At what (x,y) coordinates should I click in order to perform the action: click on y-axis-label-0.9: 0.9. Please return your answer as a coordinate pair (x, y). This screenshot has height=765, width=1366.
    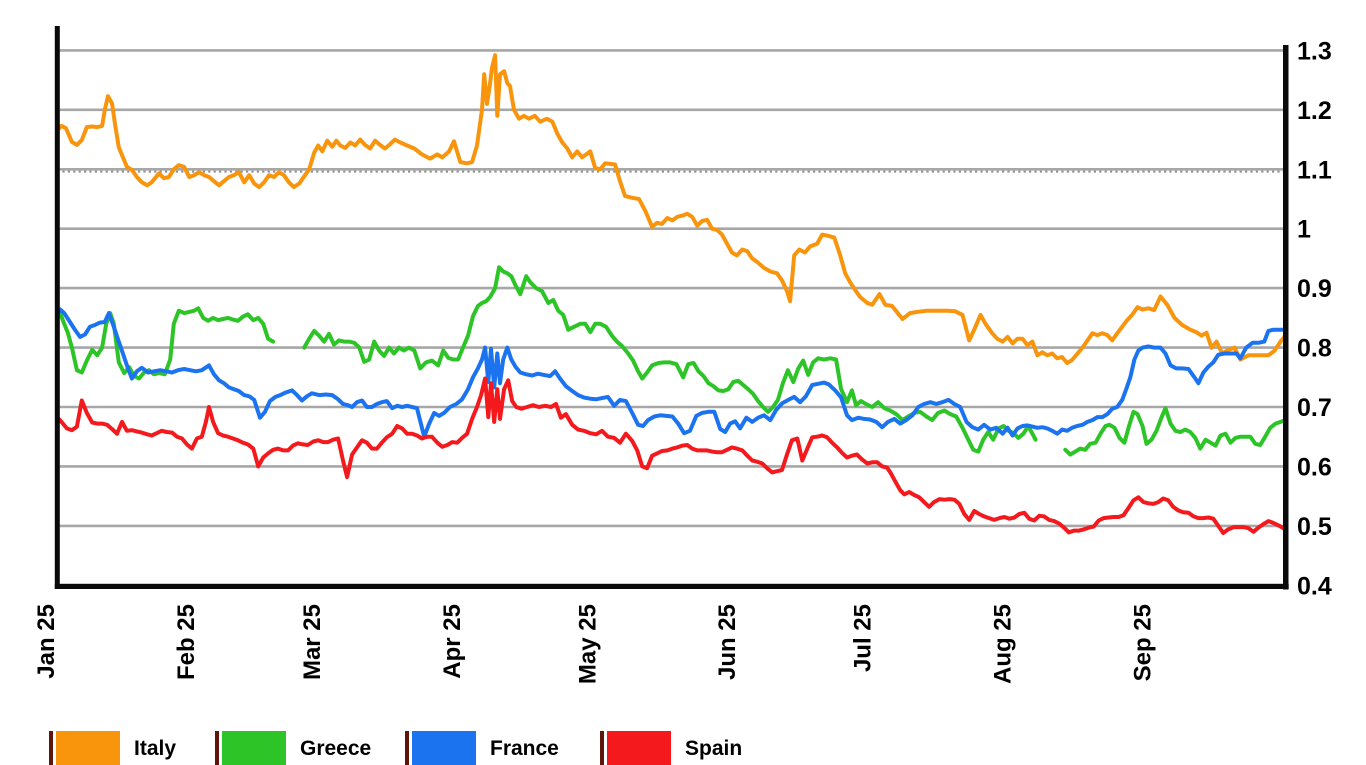
    Looking at the image, I should click on (1314, 289).